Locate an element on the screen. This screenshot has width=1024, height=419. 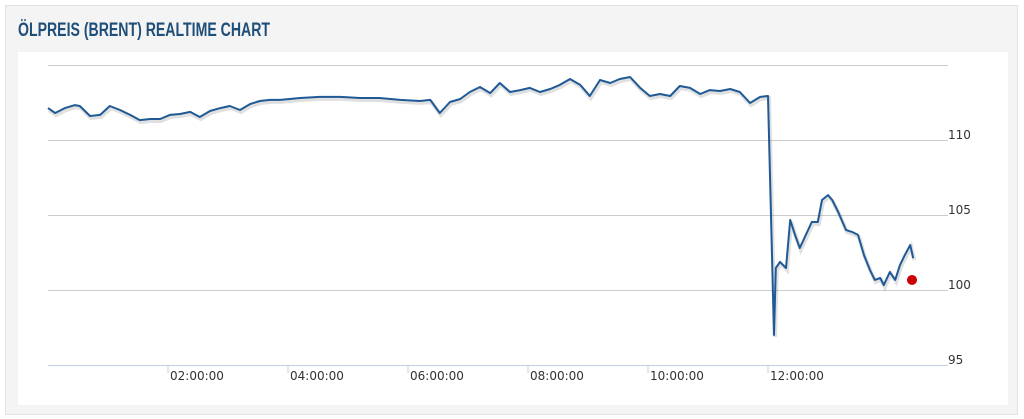
x-tick-label: 06:00:00 is located at coordinates (437, 376).